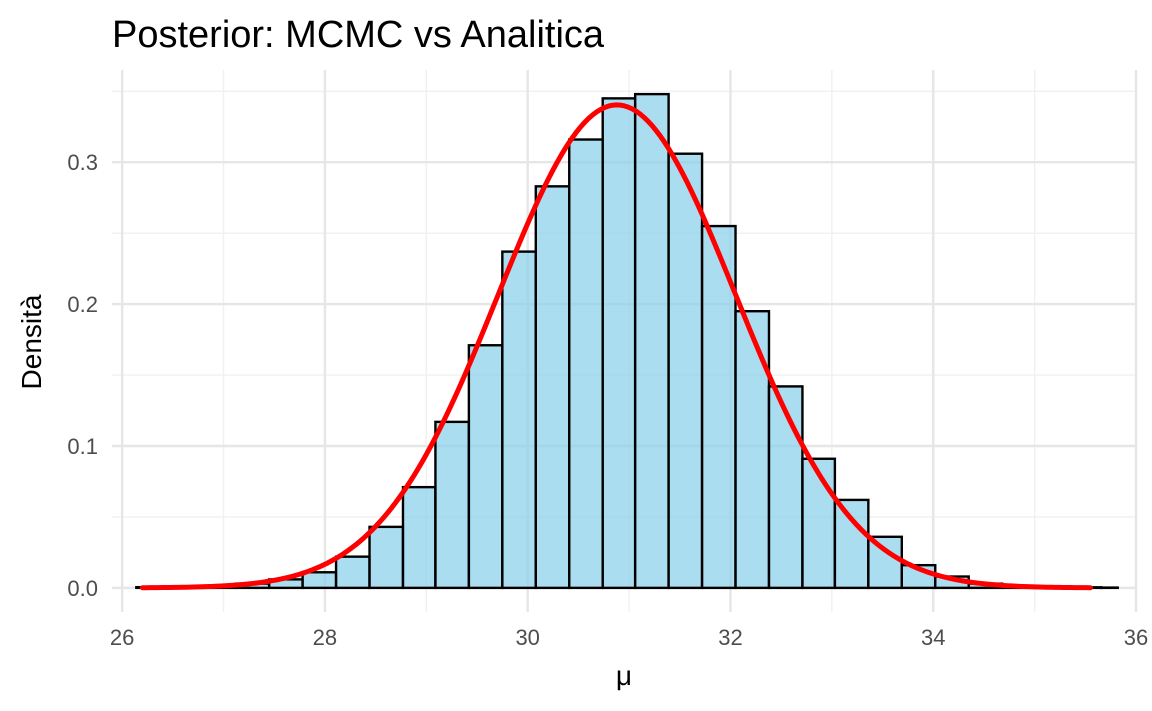 The width and height of the screenshot is (1152, 711). What do you see at coordinates (624, 675) in the screenshot?
I see `x-axis-title: μ` at bounding box center [624, 675].